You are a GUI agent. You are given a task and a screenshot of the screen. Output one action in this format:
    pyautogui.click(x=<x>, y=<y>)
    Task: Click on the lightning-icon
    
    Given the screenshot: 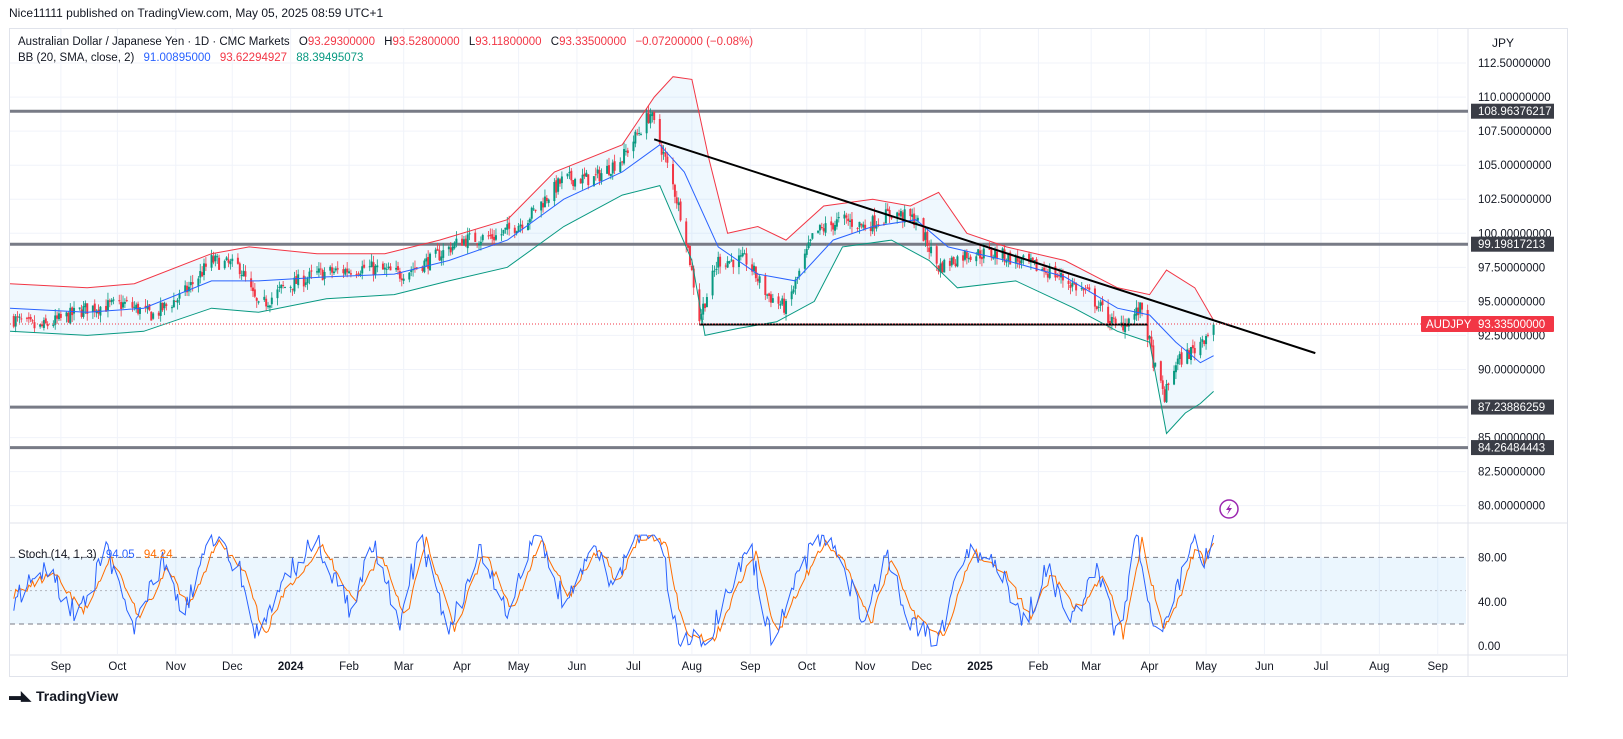 What is the action you would take?
    pyautogui.click(x=1229, y=509)
    